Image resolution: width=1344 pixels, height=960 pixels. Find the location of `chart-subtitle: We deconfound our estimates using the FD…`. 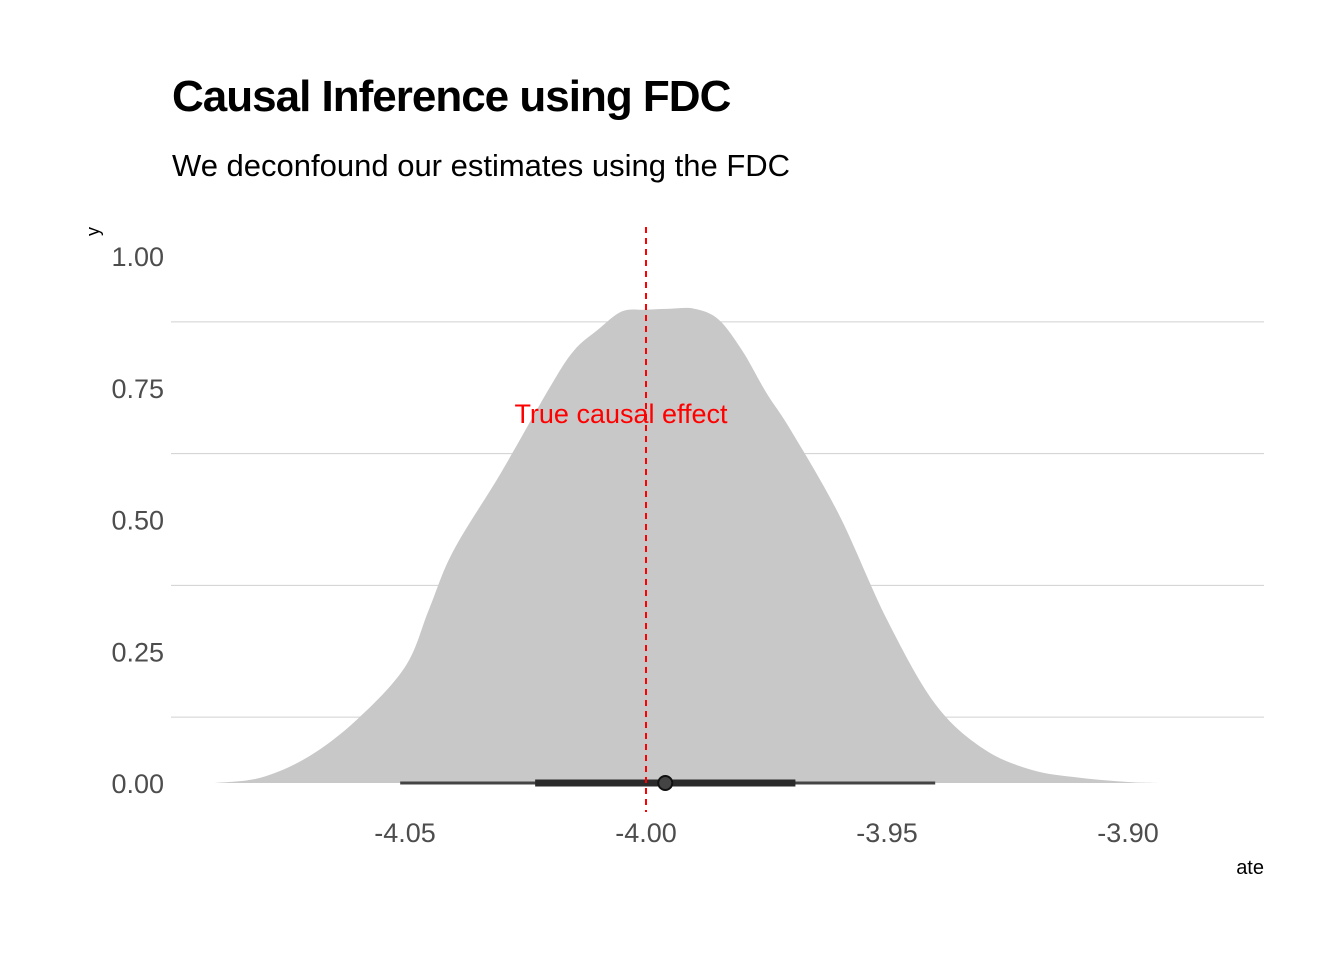

chart-subtitle: We deconfound our estimates using the FD… is located at coordinates (481, 165).